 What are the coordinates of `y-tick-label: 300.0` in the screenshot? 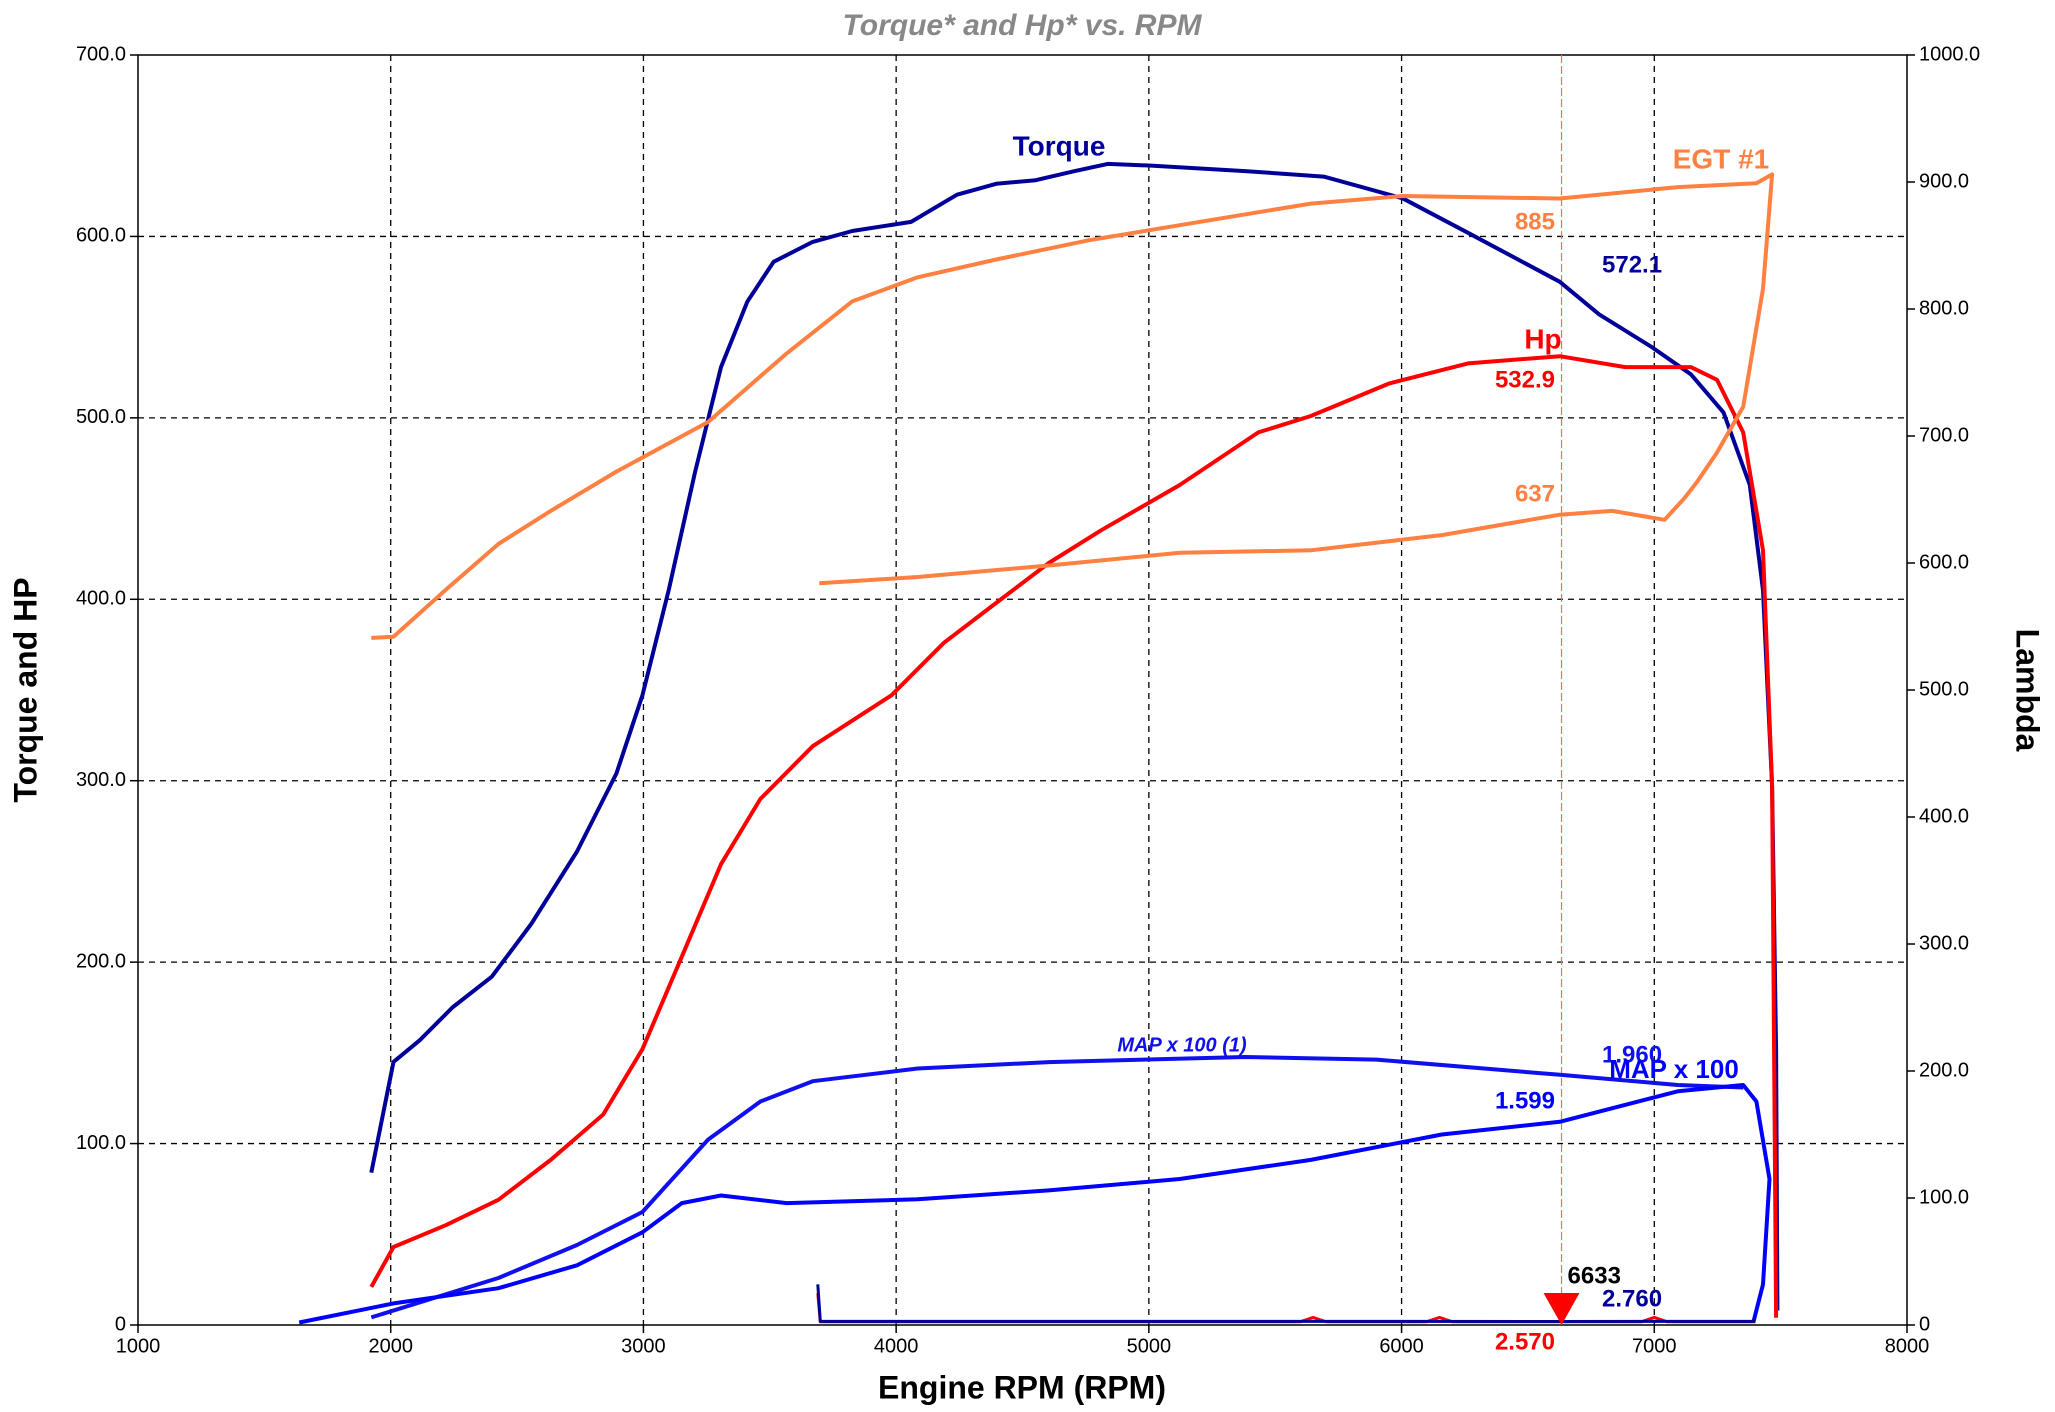 It's located at (101, 780).